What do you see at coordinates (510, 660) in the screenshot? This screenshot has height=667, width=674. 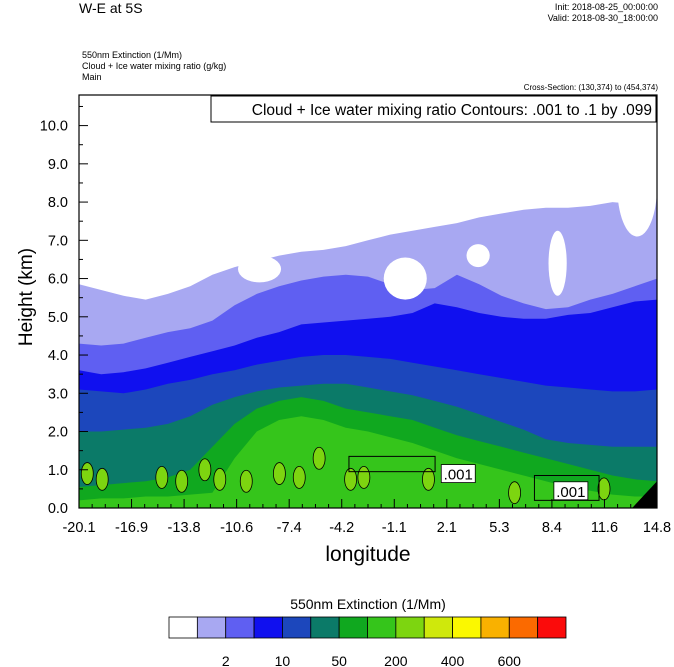 I see `colorbar-label-5: 600` at bounding box center [510, 660].